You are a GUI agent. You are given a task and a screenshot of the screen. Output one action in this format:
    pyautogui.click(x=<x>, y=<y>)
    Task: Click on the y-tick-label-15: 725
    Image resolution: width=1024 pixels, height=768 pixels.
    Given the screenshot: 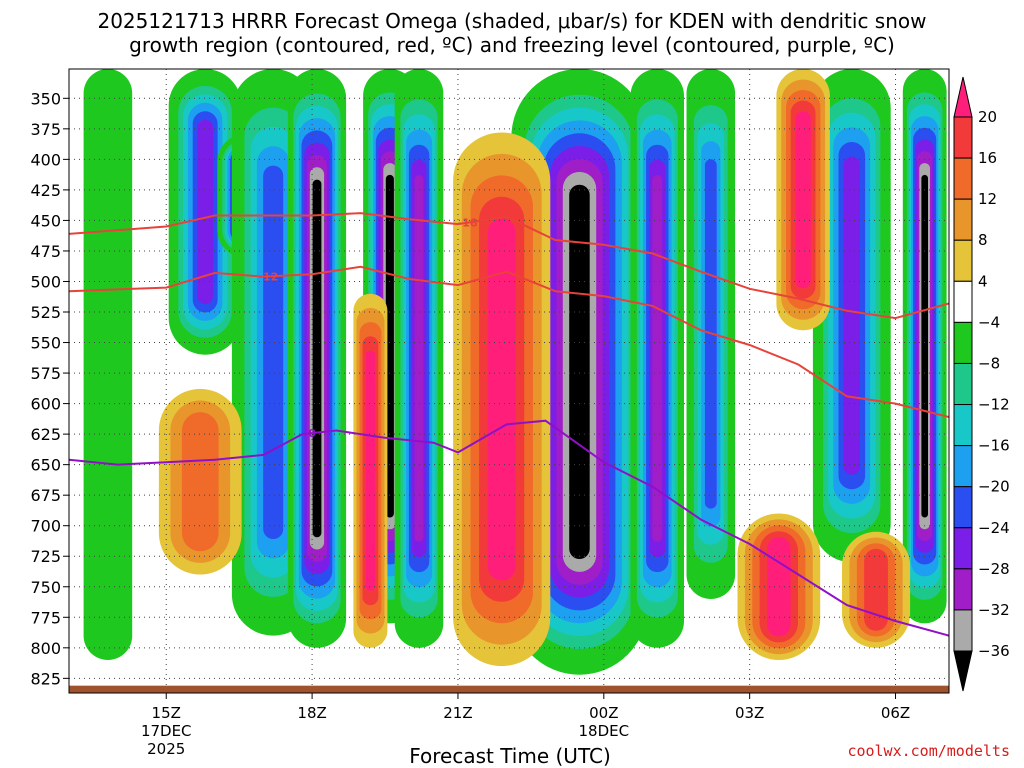 What is the action you would take?
    pyautogui.click(x=45, y=556)
    